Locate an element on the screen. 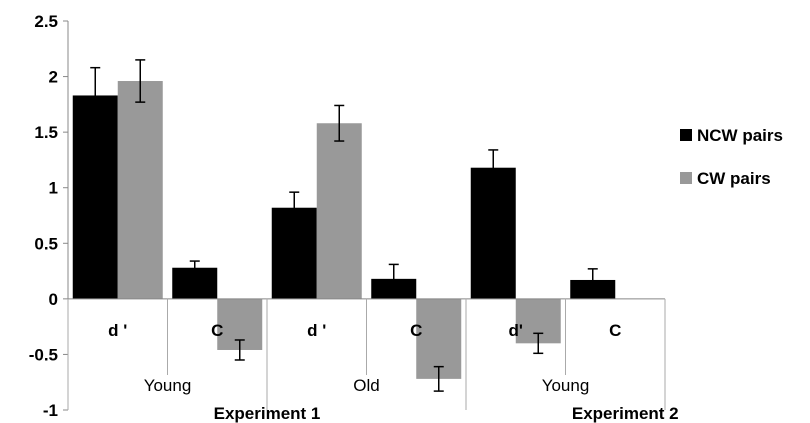 The height and width of the screenshot is (423, 810). y-tick-label: 0 is located at coordinates (53, 299).